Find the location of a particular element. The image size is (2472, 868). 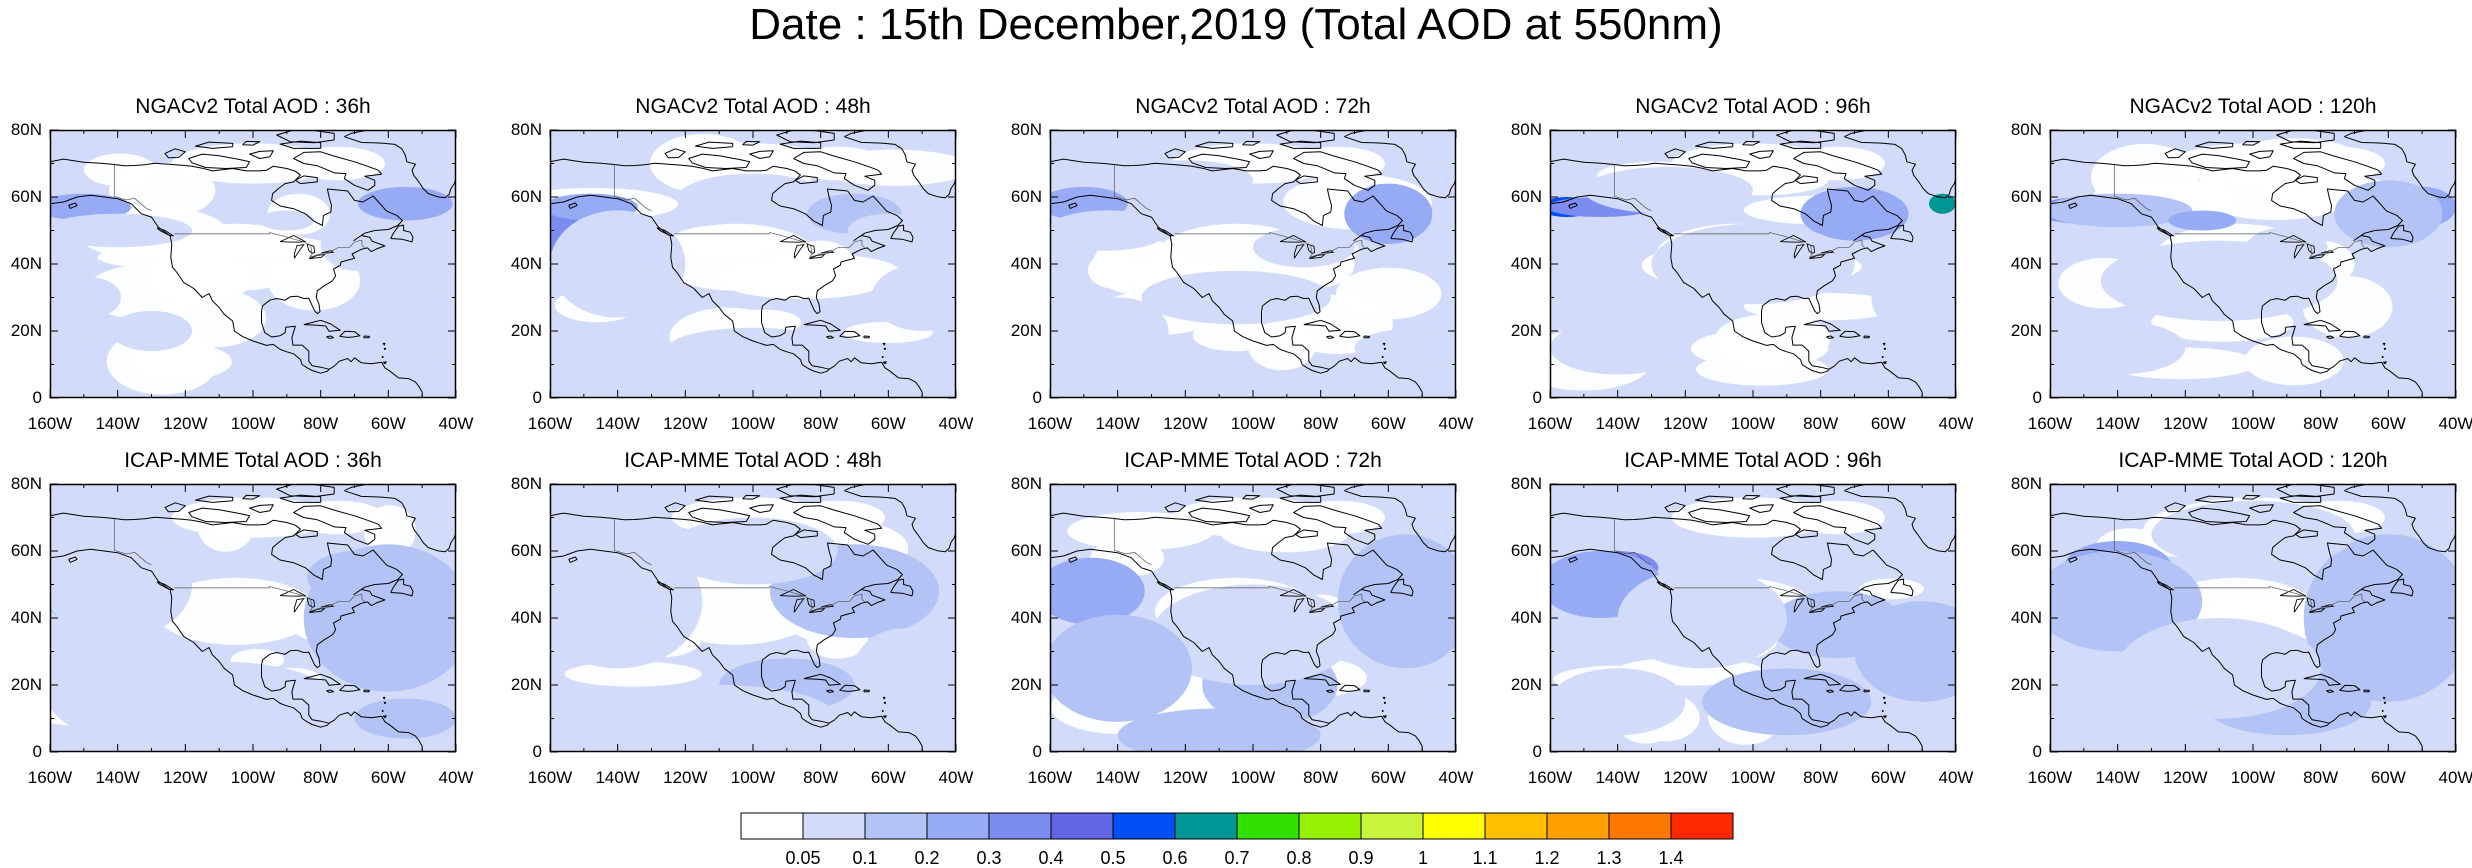

panel-title: ICAP-MME Total AOD : 36h is located at coordinates (253, 460).